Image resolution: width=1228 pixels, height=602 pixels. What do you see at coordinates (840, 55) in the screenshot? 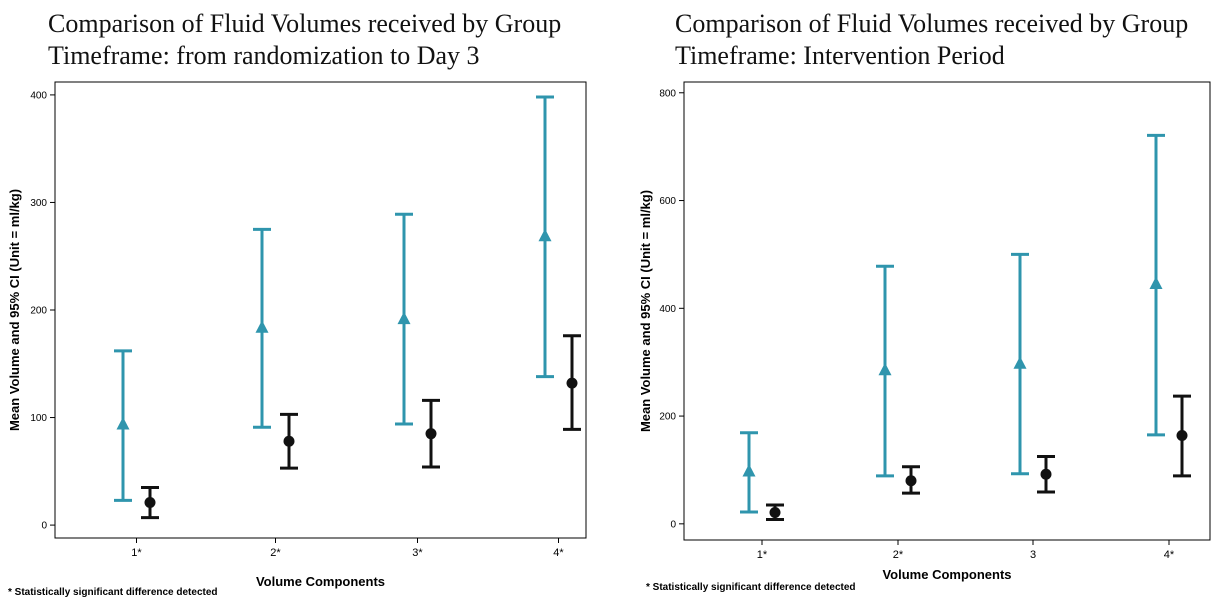
I see `chart-title-line2: Timeframe: Intervention Period` at bounding box center [840, 55].